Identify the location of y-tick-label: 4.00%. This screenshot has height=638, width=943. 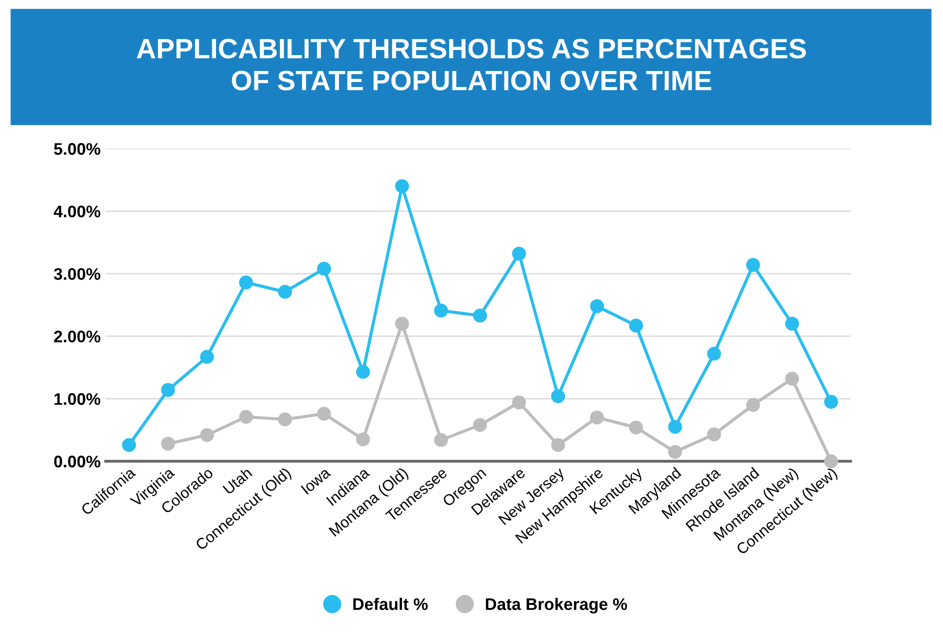
(77, 212).